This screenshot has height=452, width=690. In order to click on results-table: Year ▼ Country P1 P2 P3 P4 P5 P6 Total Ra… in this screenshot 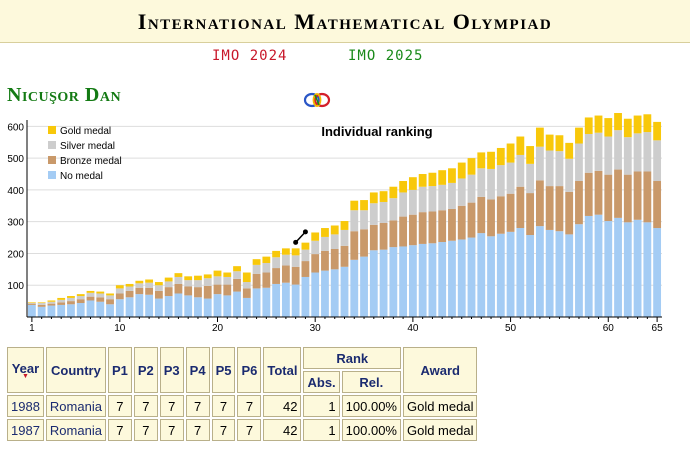, I will do `click(242, 394)`.